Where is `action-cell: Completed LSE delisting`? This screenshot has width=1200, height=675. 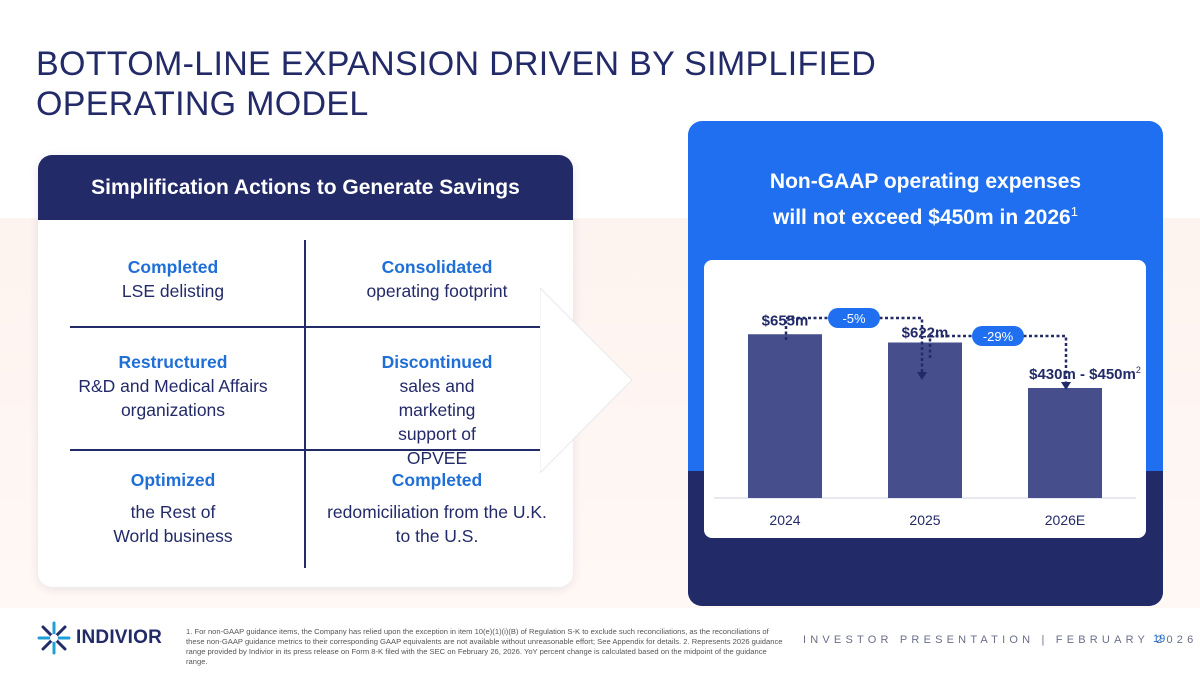 action-cell: Completed LSE delisting is located at coordinates (173, 279).